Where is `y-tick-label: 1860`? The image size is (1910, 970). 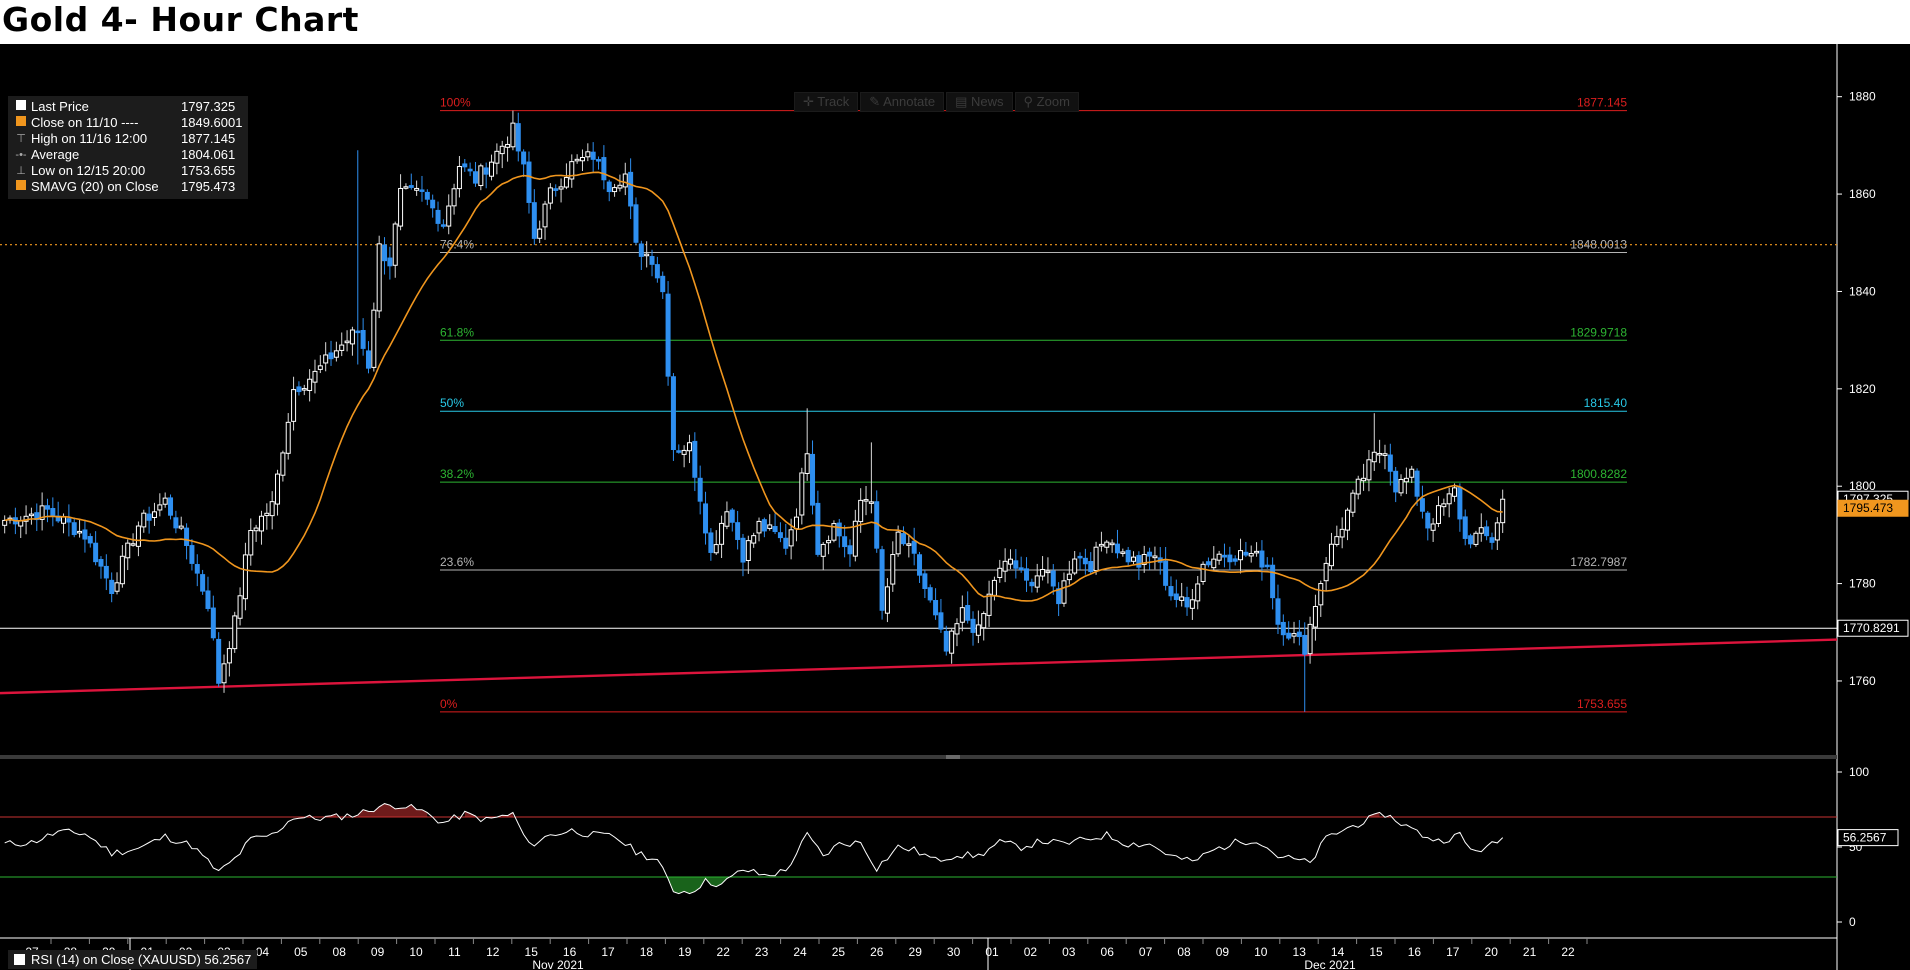
y-tick-label: 1860 is located at coordinates (1862, 194).